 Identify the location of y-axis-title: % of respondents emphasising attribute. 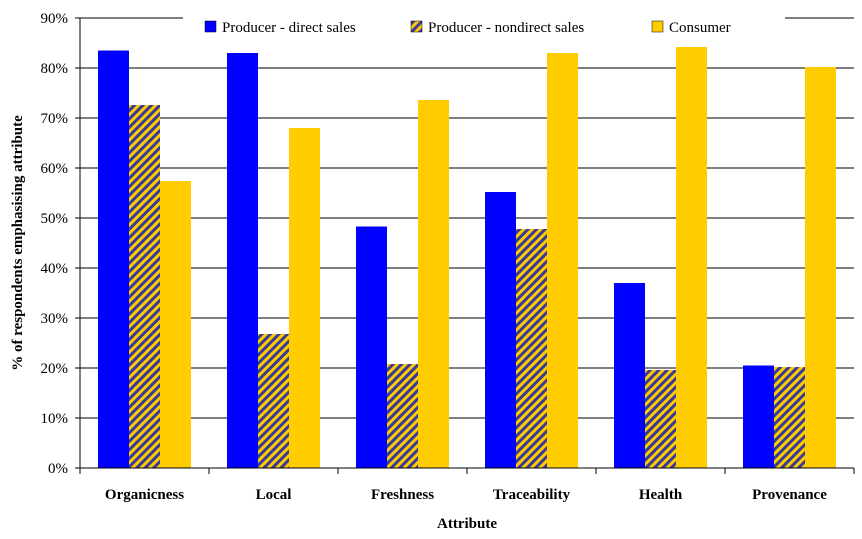
(18, 243).